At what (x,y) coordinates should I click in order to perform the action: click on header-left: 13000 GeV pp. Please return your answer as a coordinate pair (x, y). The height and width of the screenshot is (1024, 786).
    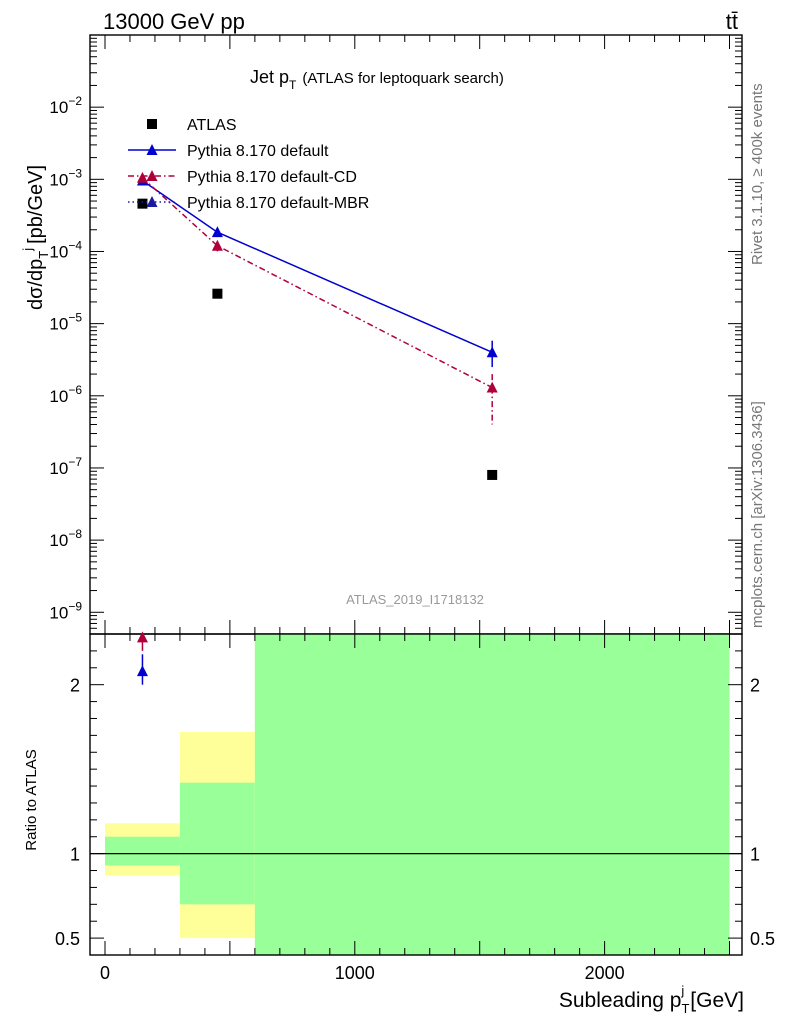
    Looking at the image, I should click on (174, 21).